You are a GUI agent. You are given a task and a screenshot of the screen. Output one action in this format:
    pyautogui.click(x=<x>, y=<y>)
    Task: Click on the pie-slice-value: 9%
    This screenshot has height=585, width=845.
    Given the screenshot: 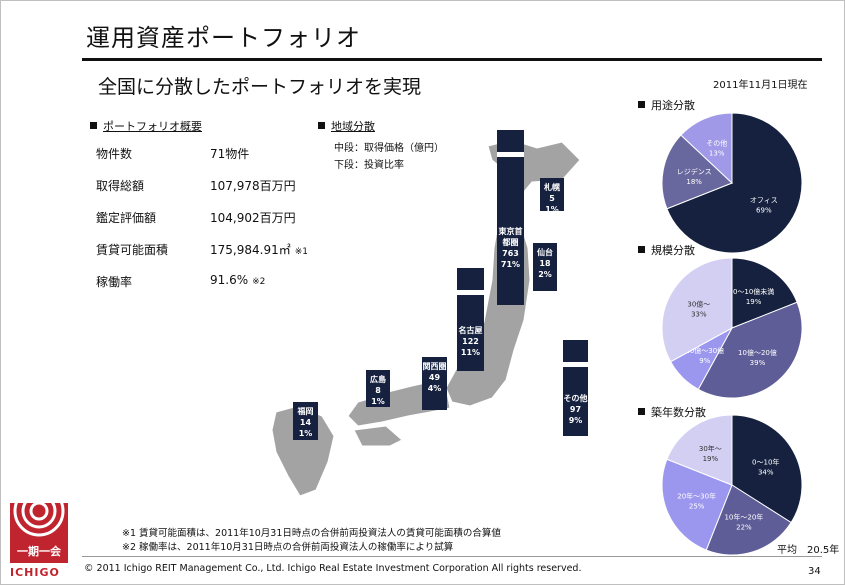 What is the action you would take?
    pyautogui.click(x=704, y=361)
    